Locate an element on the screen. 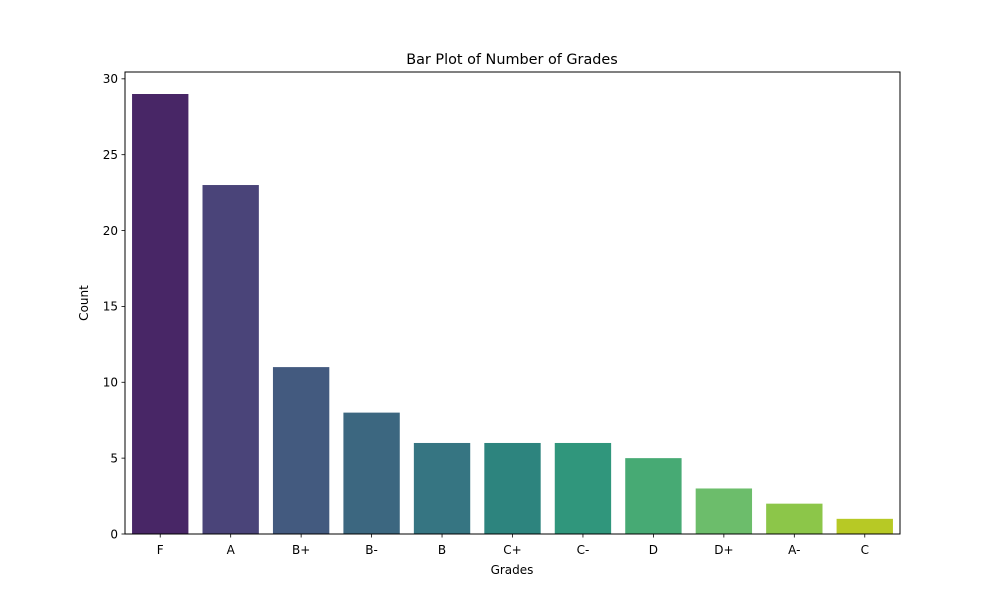  bar-C+ is located at coordinates (512, 488).